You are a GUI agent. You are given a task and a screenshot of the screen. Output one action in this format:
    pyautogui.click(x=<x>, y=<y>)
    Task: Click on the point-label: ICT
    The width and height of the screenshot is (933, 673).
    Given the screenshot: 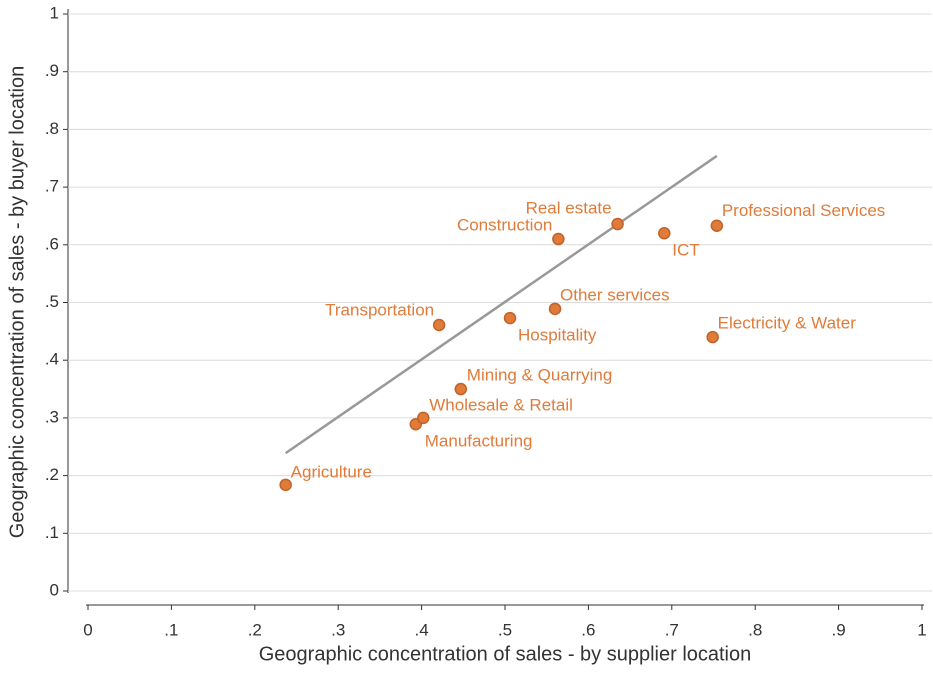 What is the action you would take?
    pyautogui.click(x=685, y=250)
    